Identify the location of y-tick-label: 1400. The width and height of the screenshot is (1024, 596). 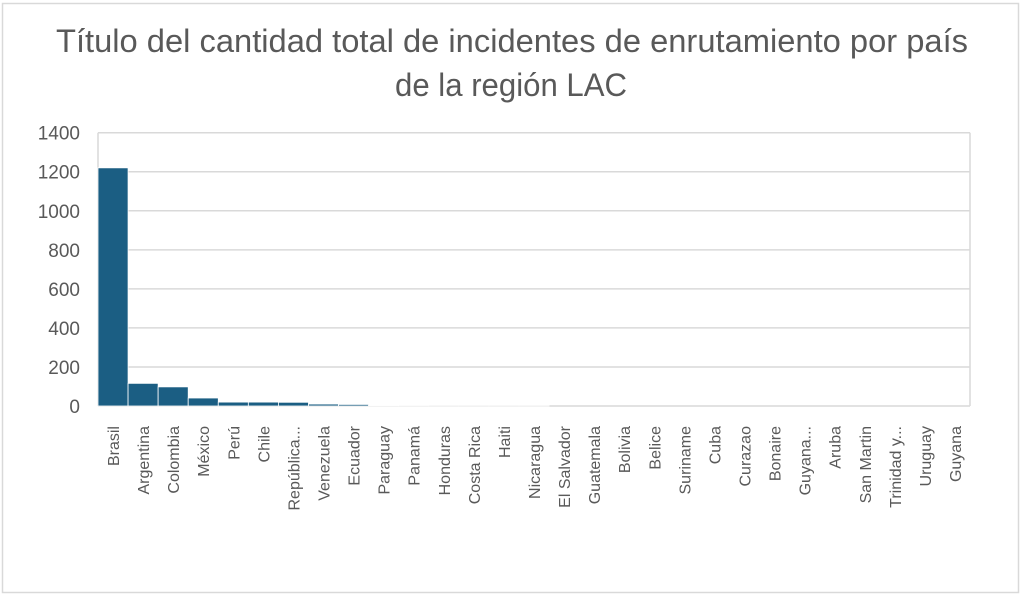
(59, 134).